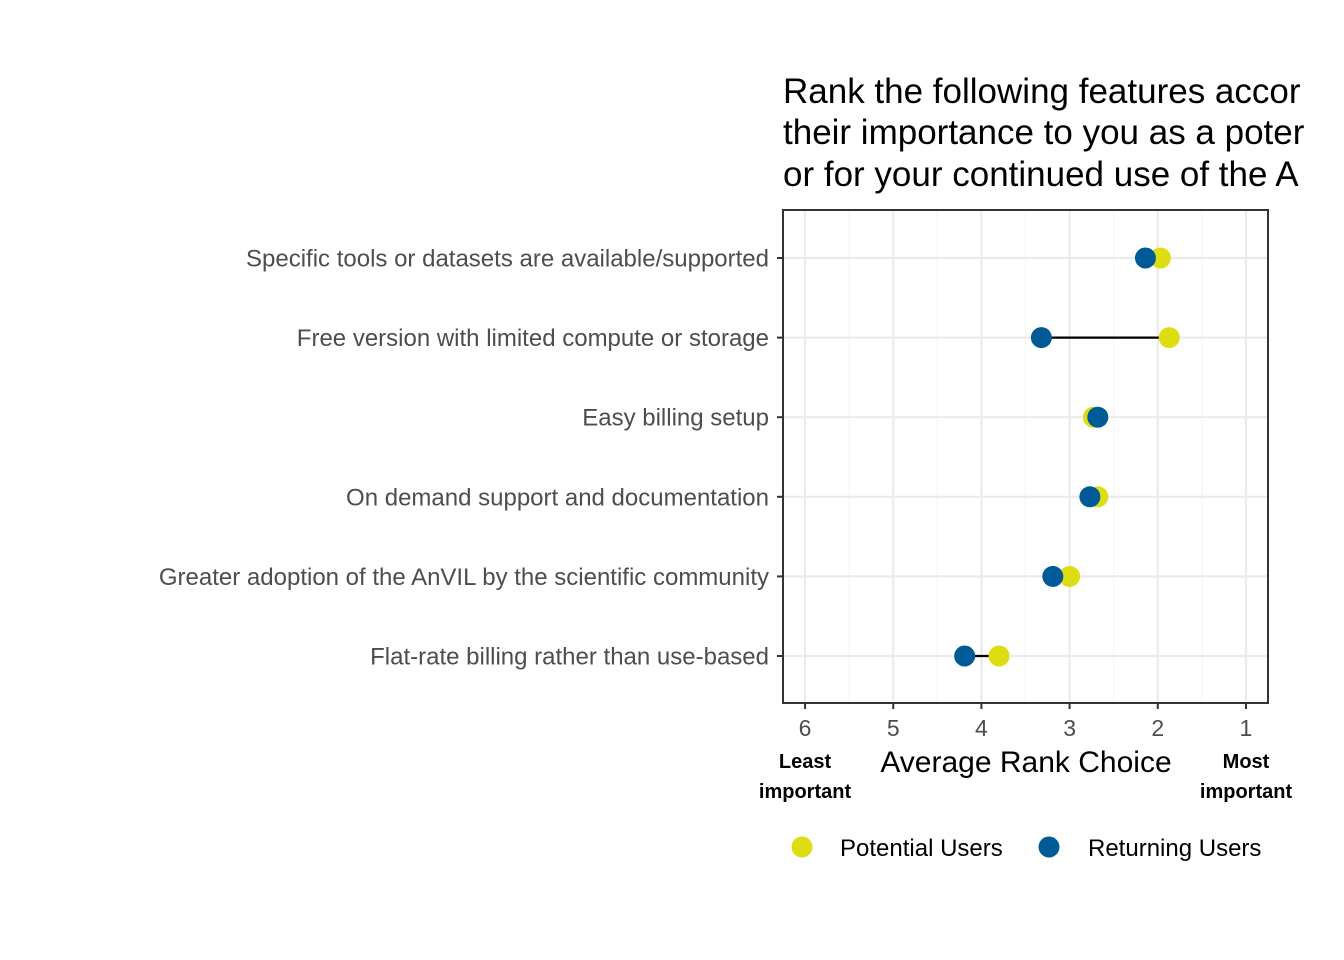 This screenshot has height=960, width=1344. What do you see at coordinates (802, 847) in the screenshot?
I see `legend-potential-users-swatch` at bounding box center [802, 847].